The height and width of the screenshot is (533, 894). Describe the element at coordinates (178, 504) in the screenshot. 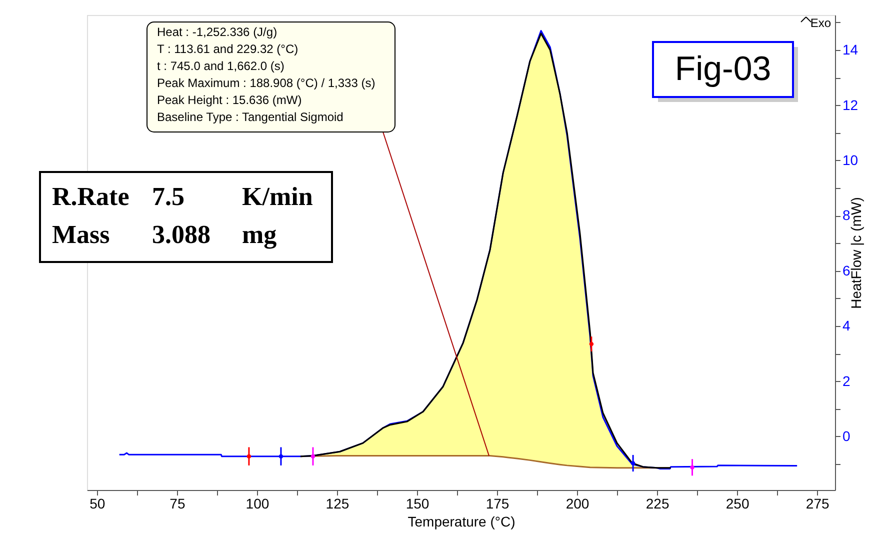

I see `x-tick-label: 75` at that location.